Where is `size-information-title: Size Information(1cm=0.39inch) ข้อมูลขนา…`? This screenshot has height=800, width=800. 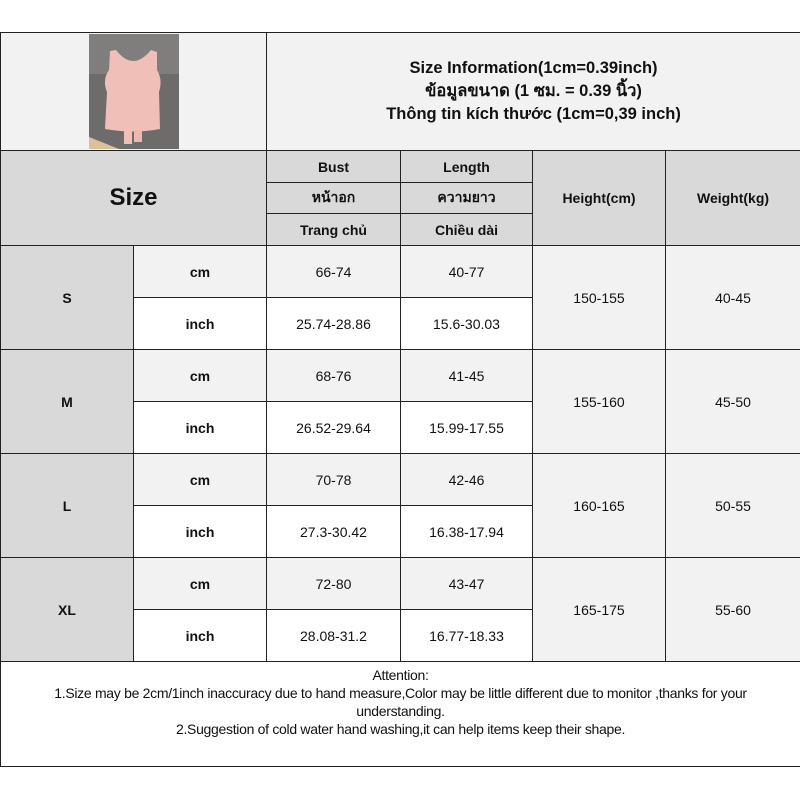
size-information-title: Size Information(1cm=0.39inch) ข้อมูลขนา… is located at coordinates (532, 91).